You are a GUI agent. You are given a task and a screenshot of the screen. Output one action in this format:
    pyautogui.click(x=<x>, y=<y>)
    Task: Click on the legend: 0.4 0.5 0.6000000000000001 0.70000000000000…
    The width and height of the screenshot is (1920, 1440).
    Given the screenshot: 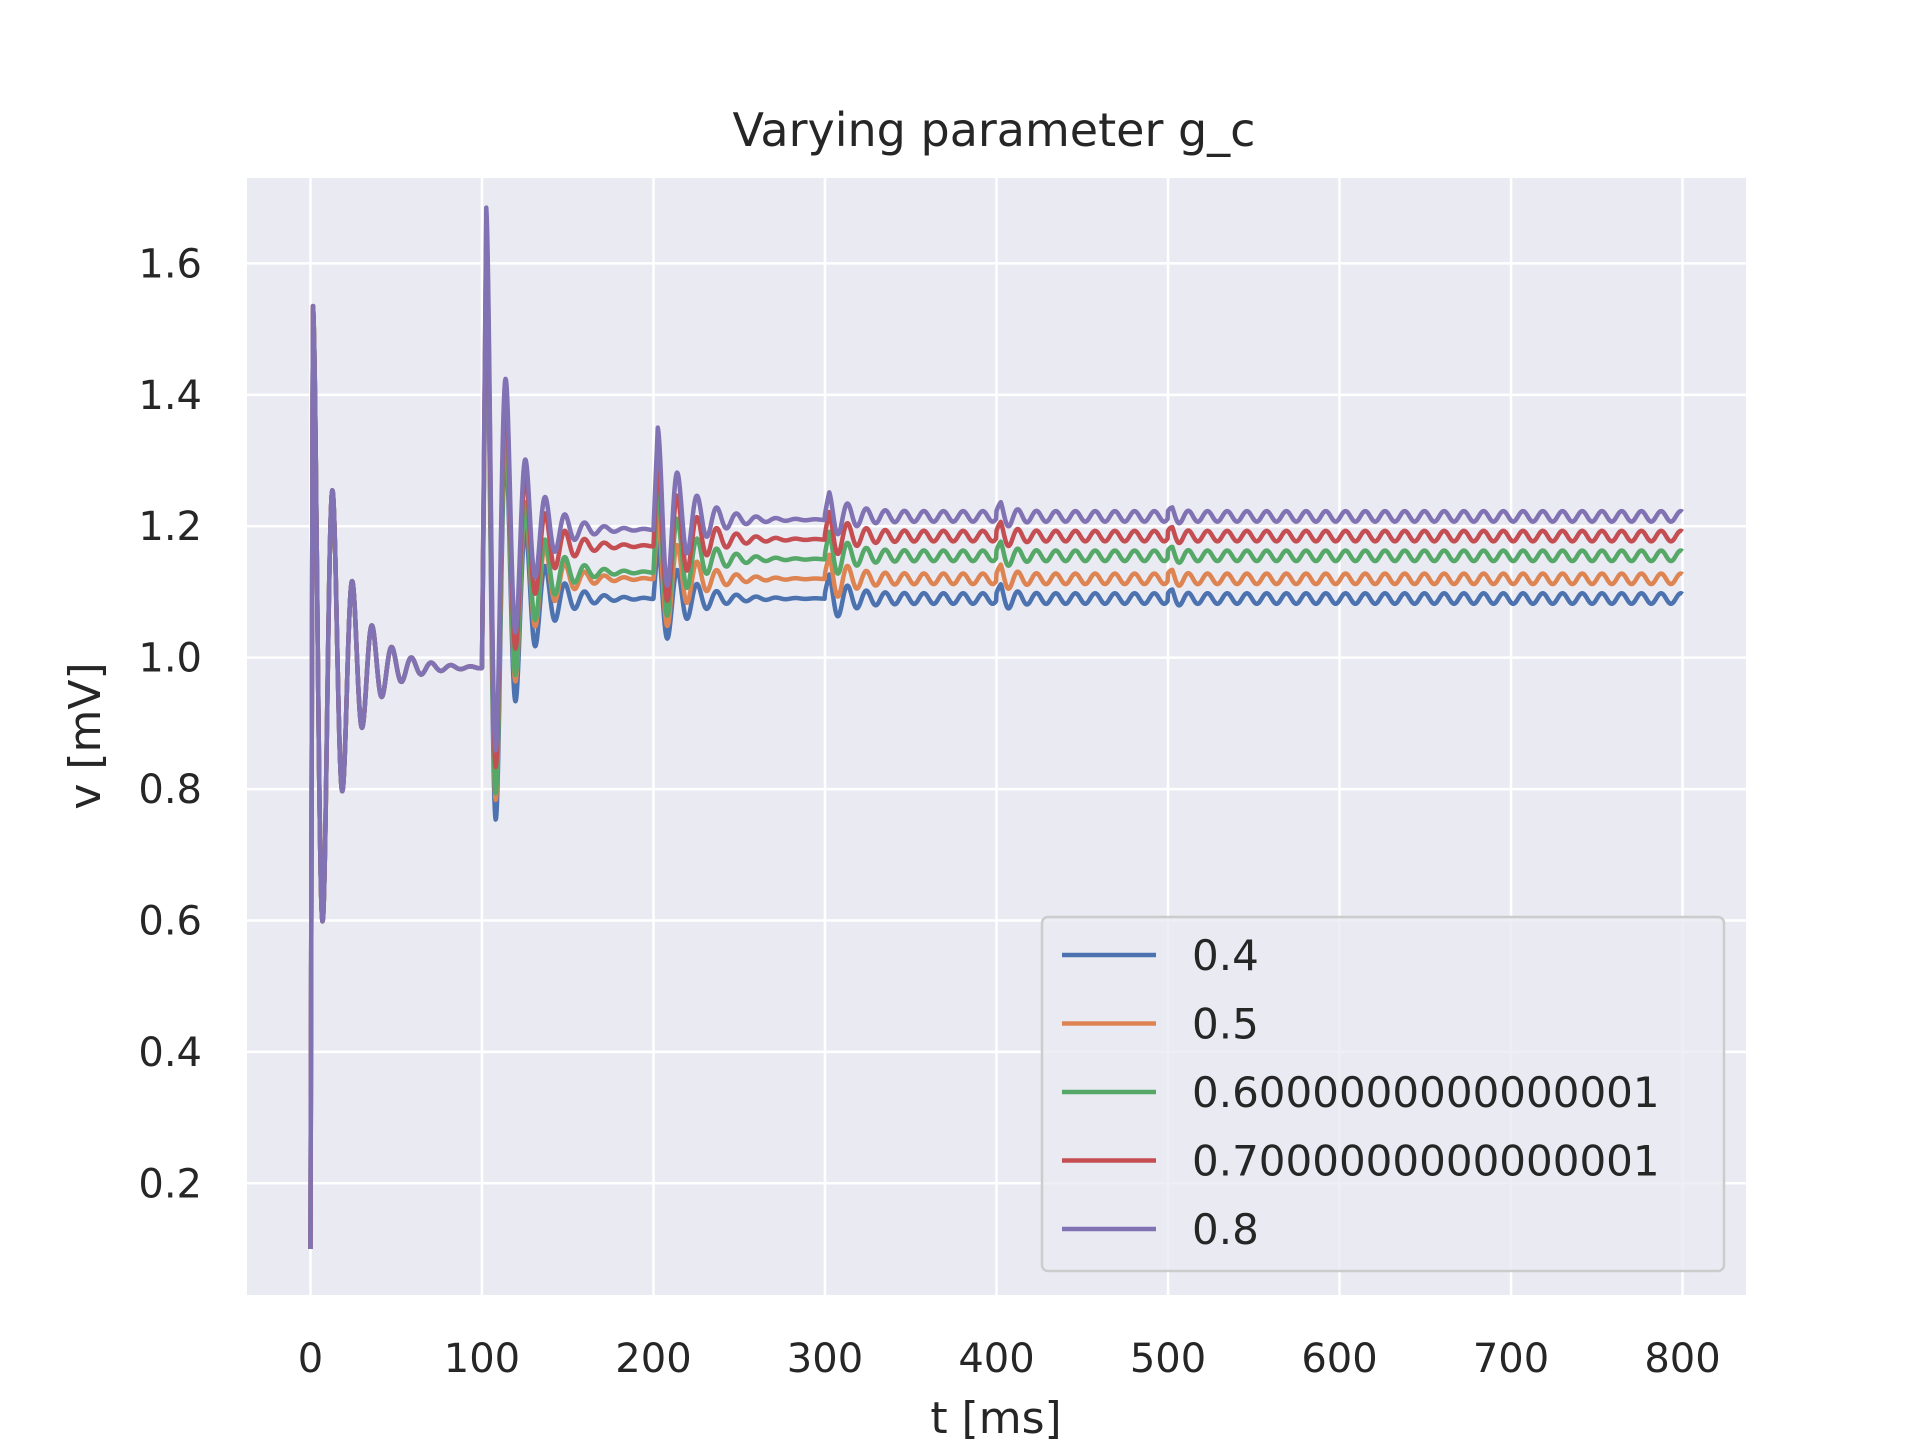 What is the action you would take?
    pyautogui.click(x=1383, y=1094)
    